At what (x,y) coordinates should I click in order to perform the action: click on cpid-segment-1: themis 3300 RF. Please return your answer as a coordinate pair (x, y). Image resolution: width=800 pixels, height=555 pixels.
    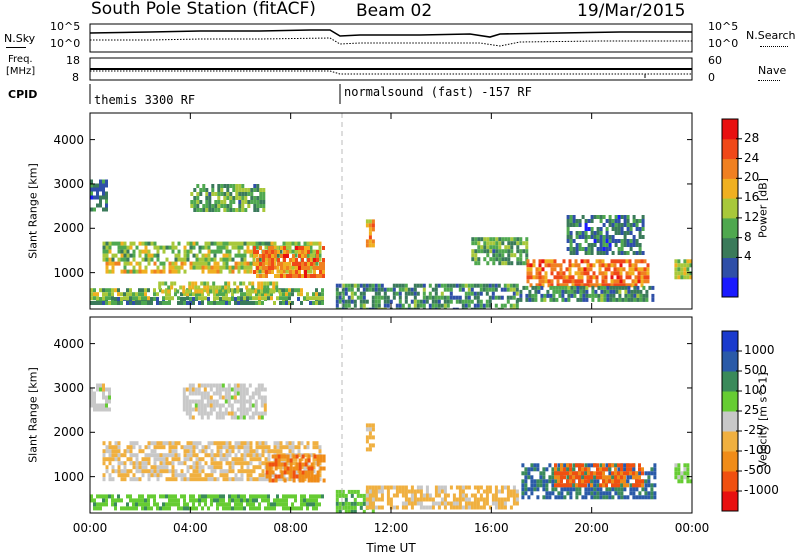
    Looking at the image, I should click on (145, 100).